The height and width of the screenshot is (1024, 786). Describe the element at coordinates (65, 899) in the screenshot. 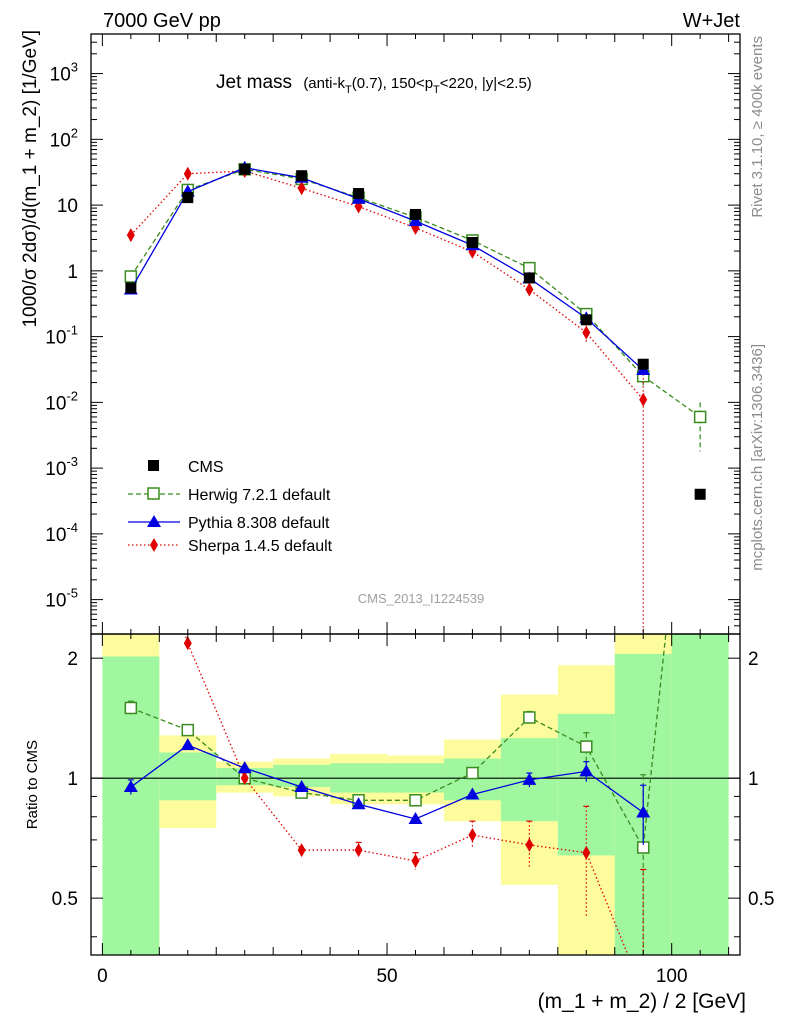

I see `ratio-y-tick-label-left-0.5: 0.5` at that location.